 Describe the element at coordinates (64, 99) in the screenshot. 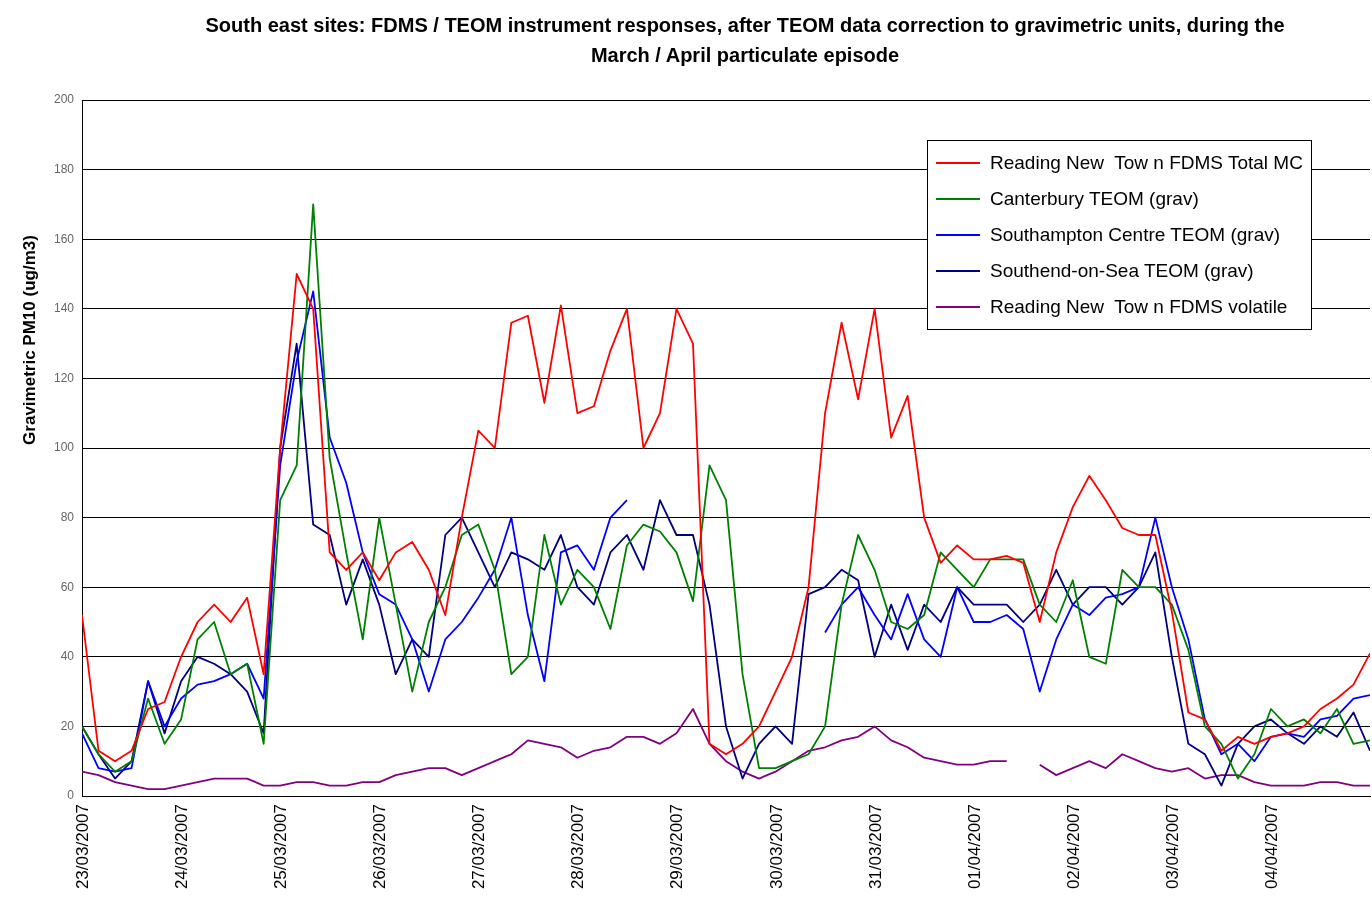

I see `y-tick-label: 200` at that location.